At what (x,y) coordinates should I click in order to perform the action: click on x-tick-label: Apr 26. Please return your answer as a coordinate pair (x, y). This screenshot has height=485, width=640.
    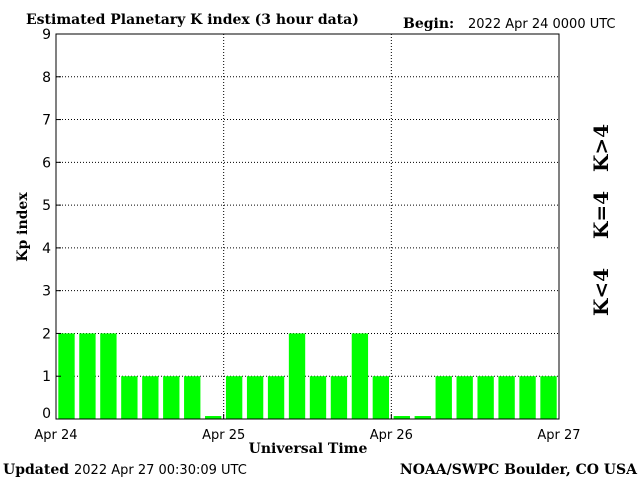
    Looking at the image, I should click on (391, 435).